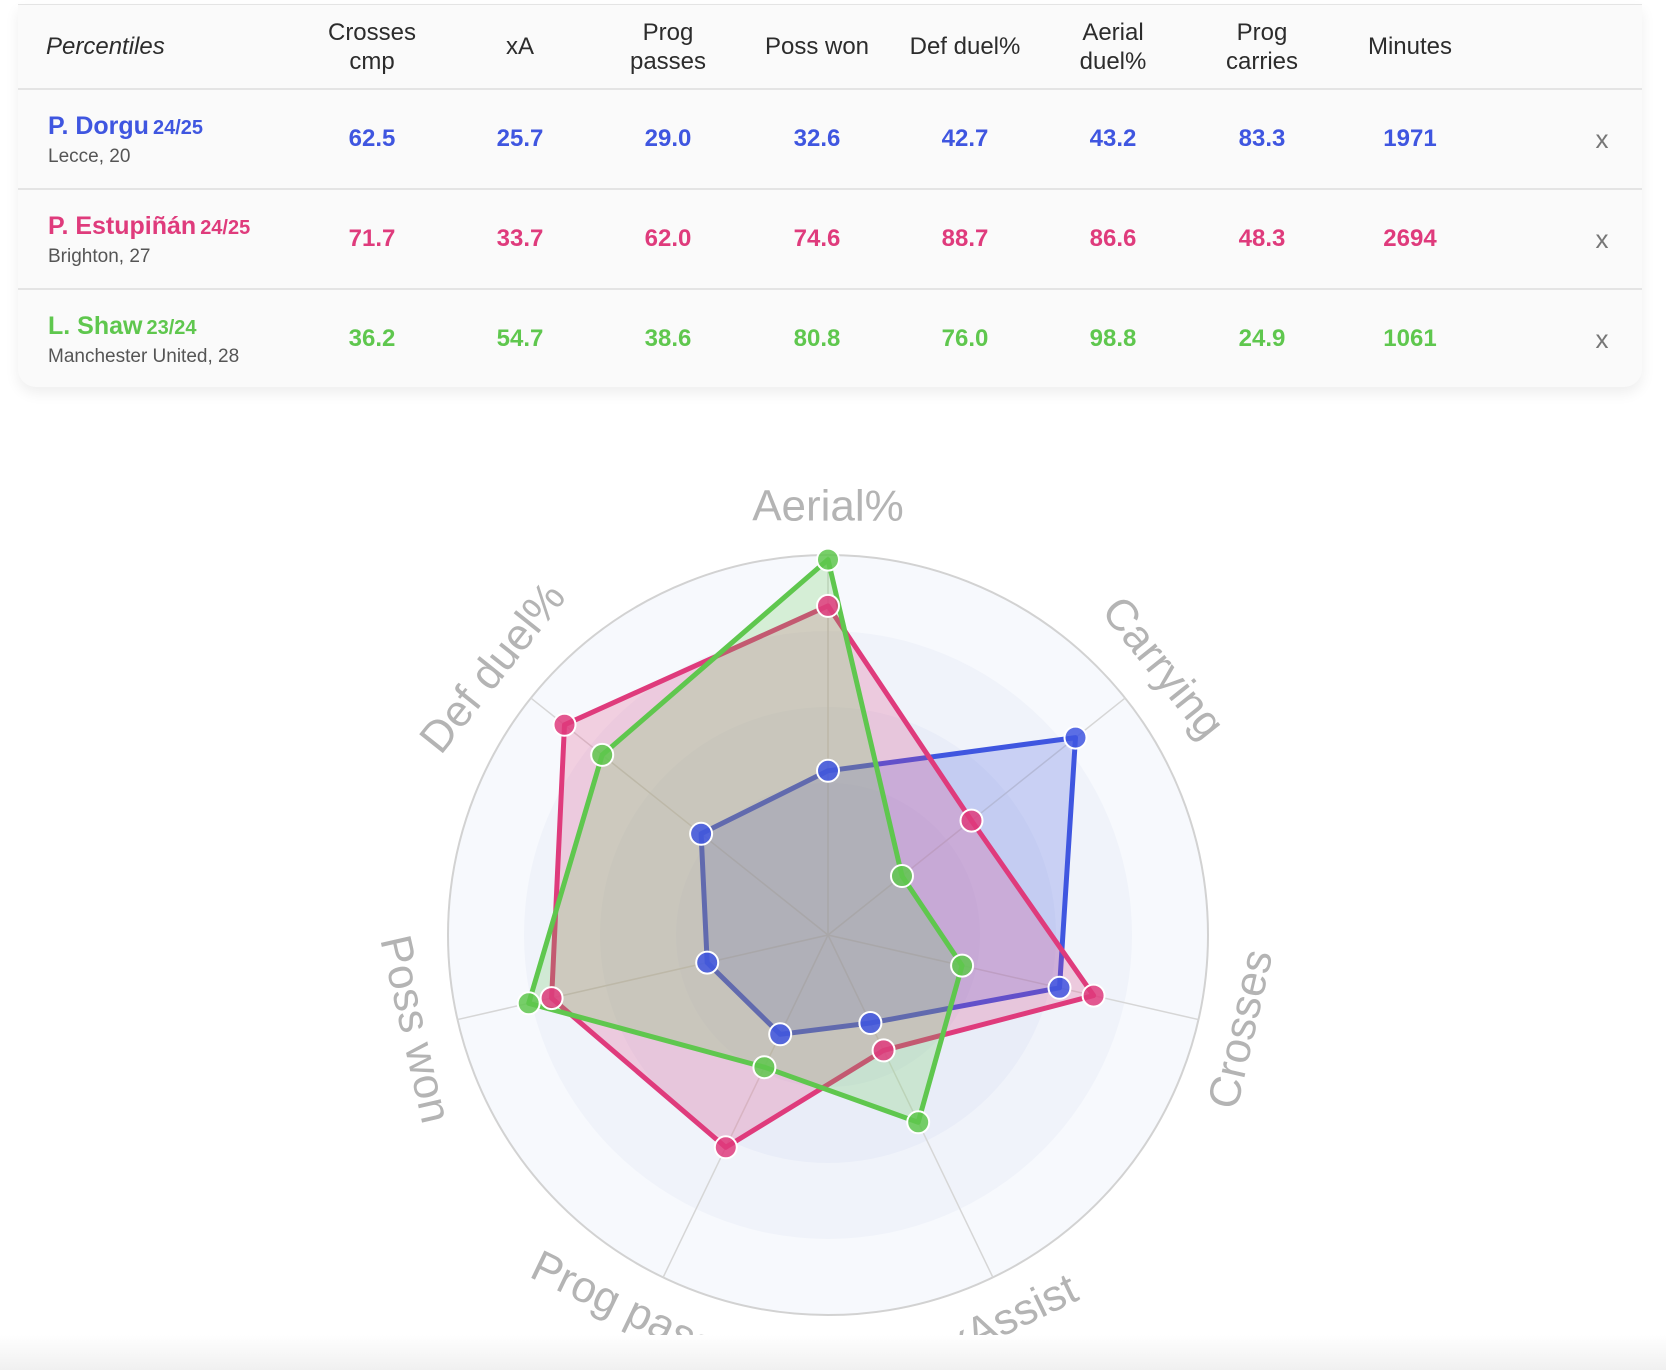 The image size is (1666, 1370). Describe the element at coordinates (668, 338) in the screenshot. I see `value-prog-passes: 38.6` at that location.